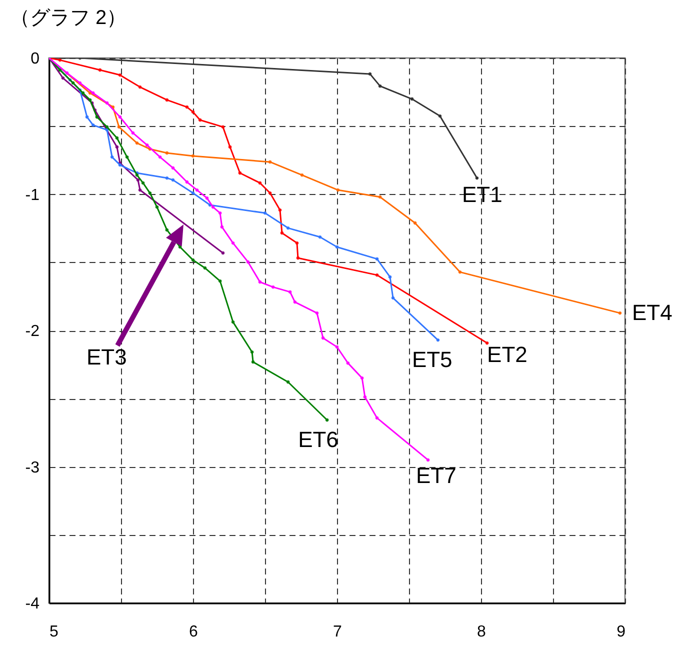 The image size is (697, 652). I want to click on x-tick-label: 5, so click(54, 632).